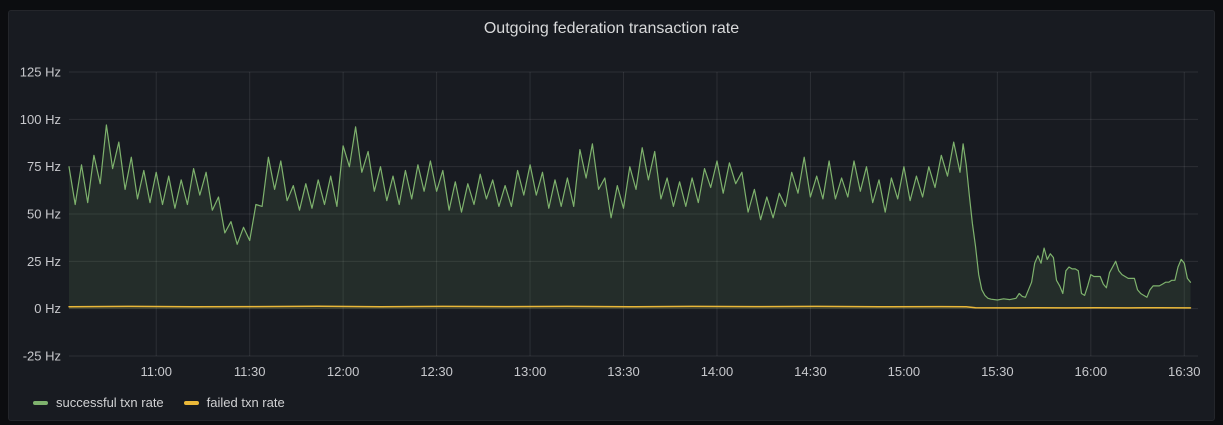 This screenshot has height=425, width=1223. Describe the element at coordinates (343, 371) in the screenshot. I see `x-tick-label: 12:00` at that location.